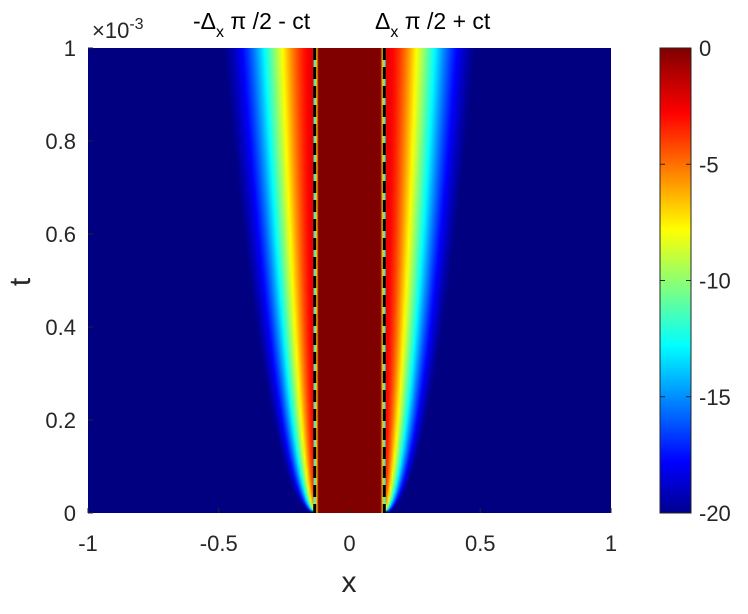 The image size is (748, 614). I want to click on colorbar-tick-label: -20, so click(715, 513).